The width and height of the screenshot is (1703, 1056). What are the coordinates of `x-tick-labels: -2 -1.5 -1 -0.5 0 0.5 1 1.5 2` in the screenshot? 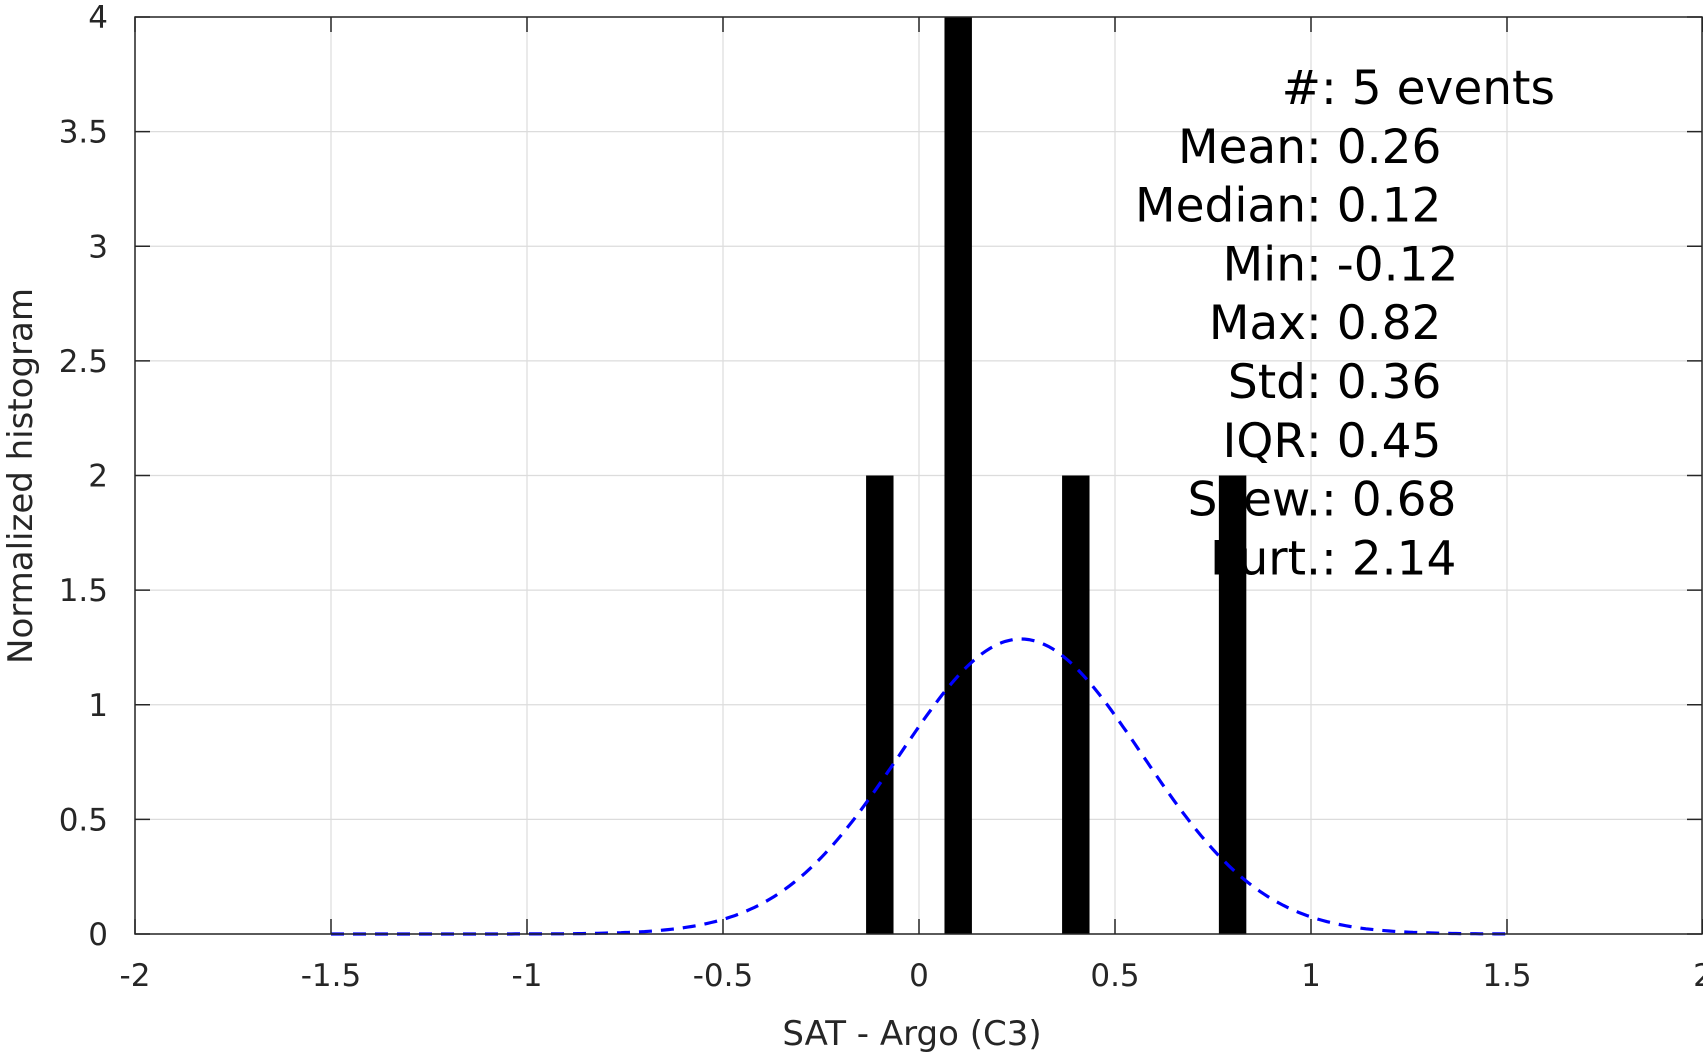 It's located at (911, 976).